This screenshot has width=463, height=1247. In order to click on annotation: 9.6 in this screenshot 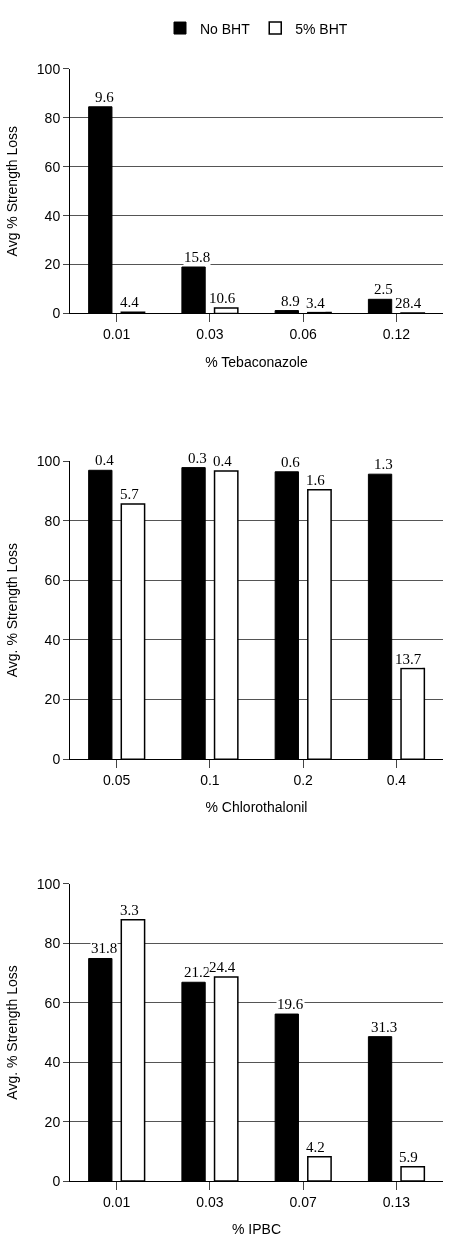, I will do `click(105, 97)`.